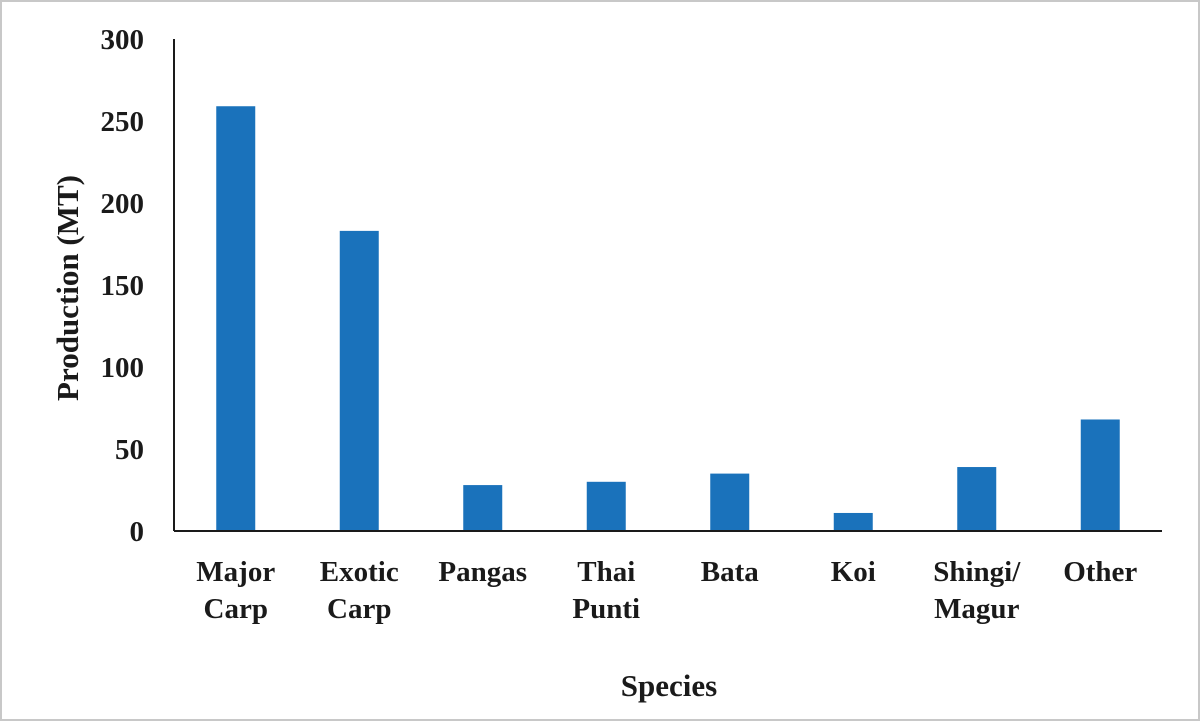 This screenshot has height=721, width=1200. Describe the element at coordinates (235, 590) in the screenshot. I see `x-tick-label-0: Major Carp` at that location.